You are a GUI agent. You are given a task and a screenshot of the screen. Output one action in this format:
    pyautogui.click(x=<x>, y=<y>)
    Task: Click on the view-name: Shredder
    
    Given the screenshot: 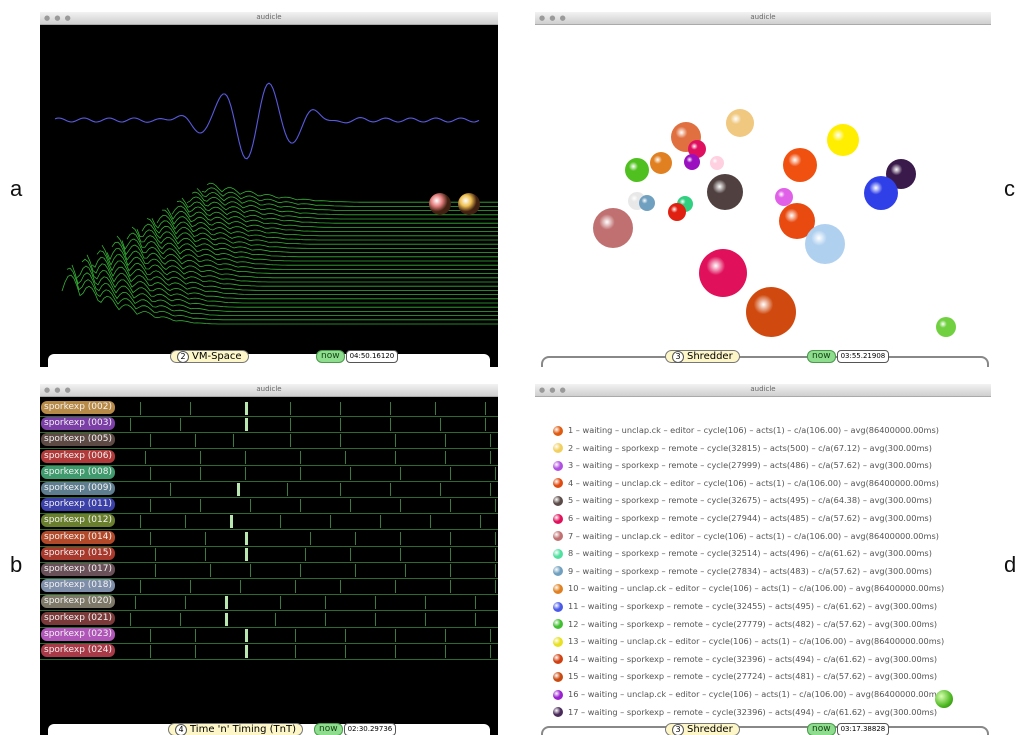 What is the action you would take?
    pyautogui.click(x=710, y=356)
    